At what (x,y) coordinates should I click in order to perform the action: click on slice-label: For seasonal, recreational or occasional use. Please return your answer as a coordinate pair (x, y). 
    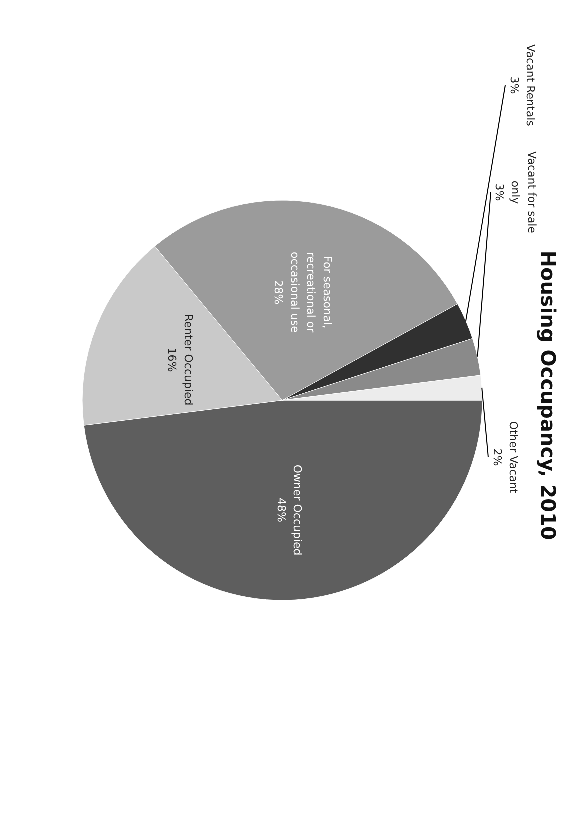
    Looking at the image, I should click on (311, 293).